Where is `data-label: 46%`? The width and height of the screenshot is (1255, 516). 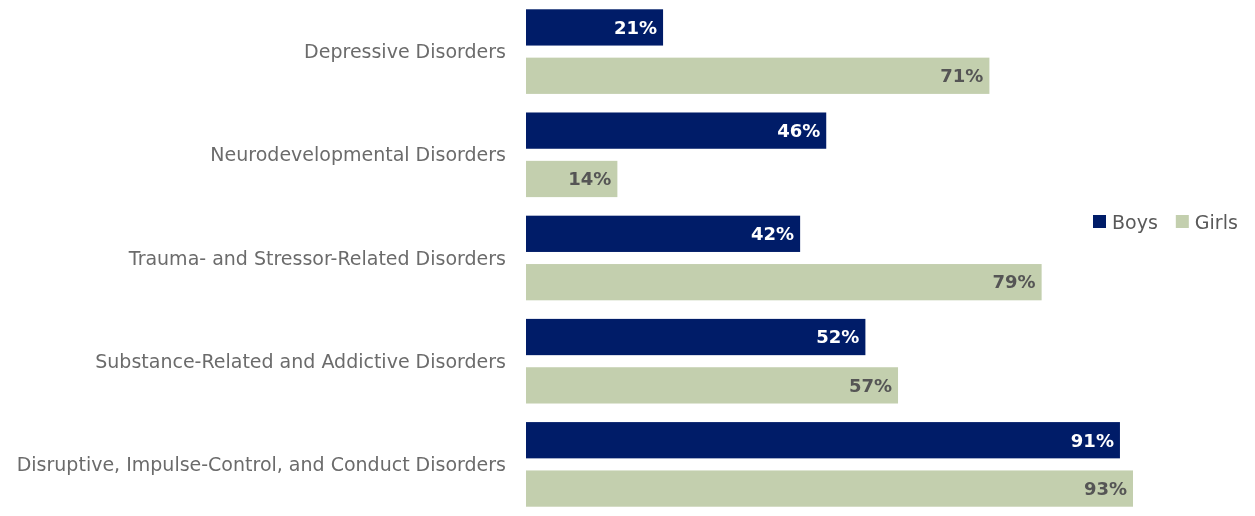
data-label: 46% is located at coordinates (799, 130).